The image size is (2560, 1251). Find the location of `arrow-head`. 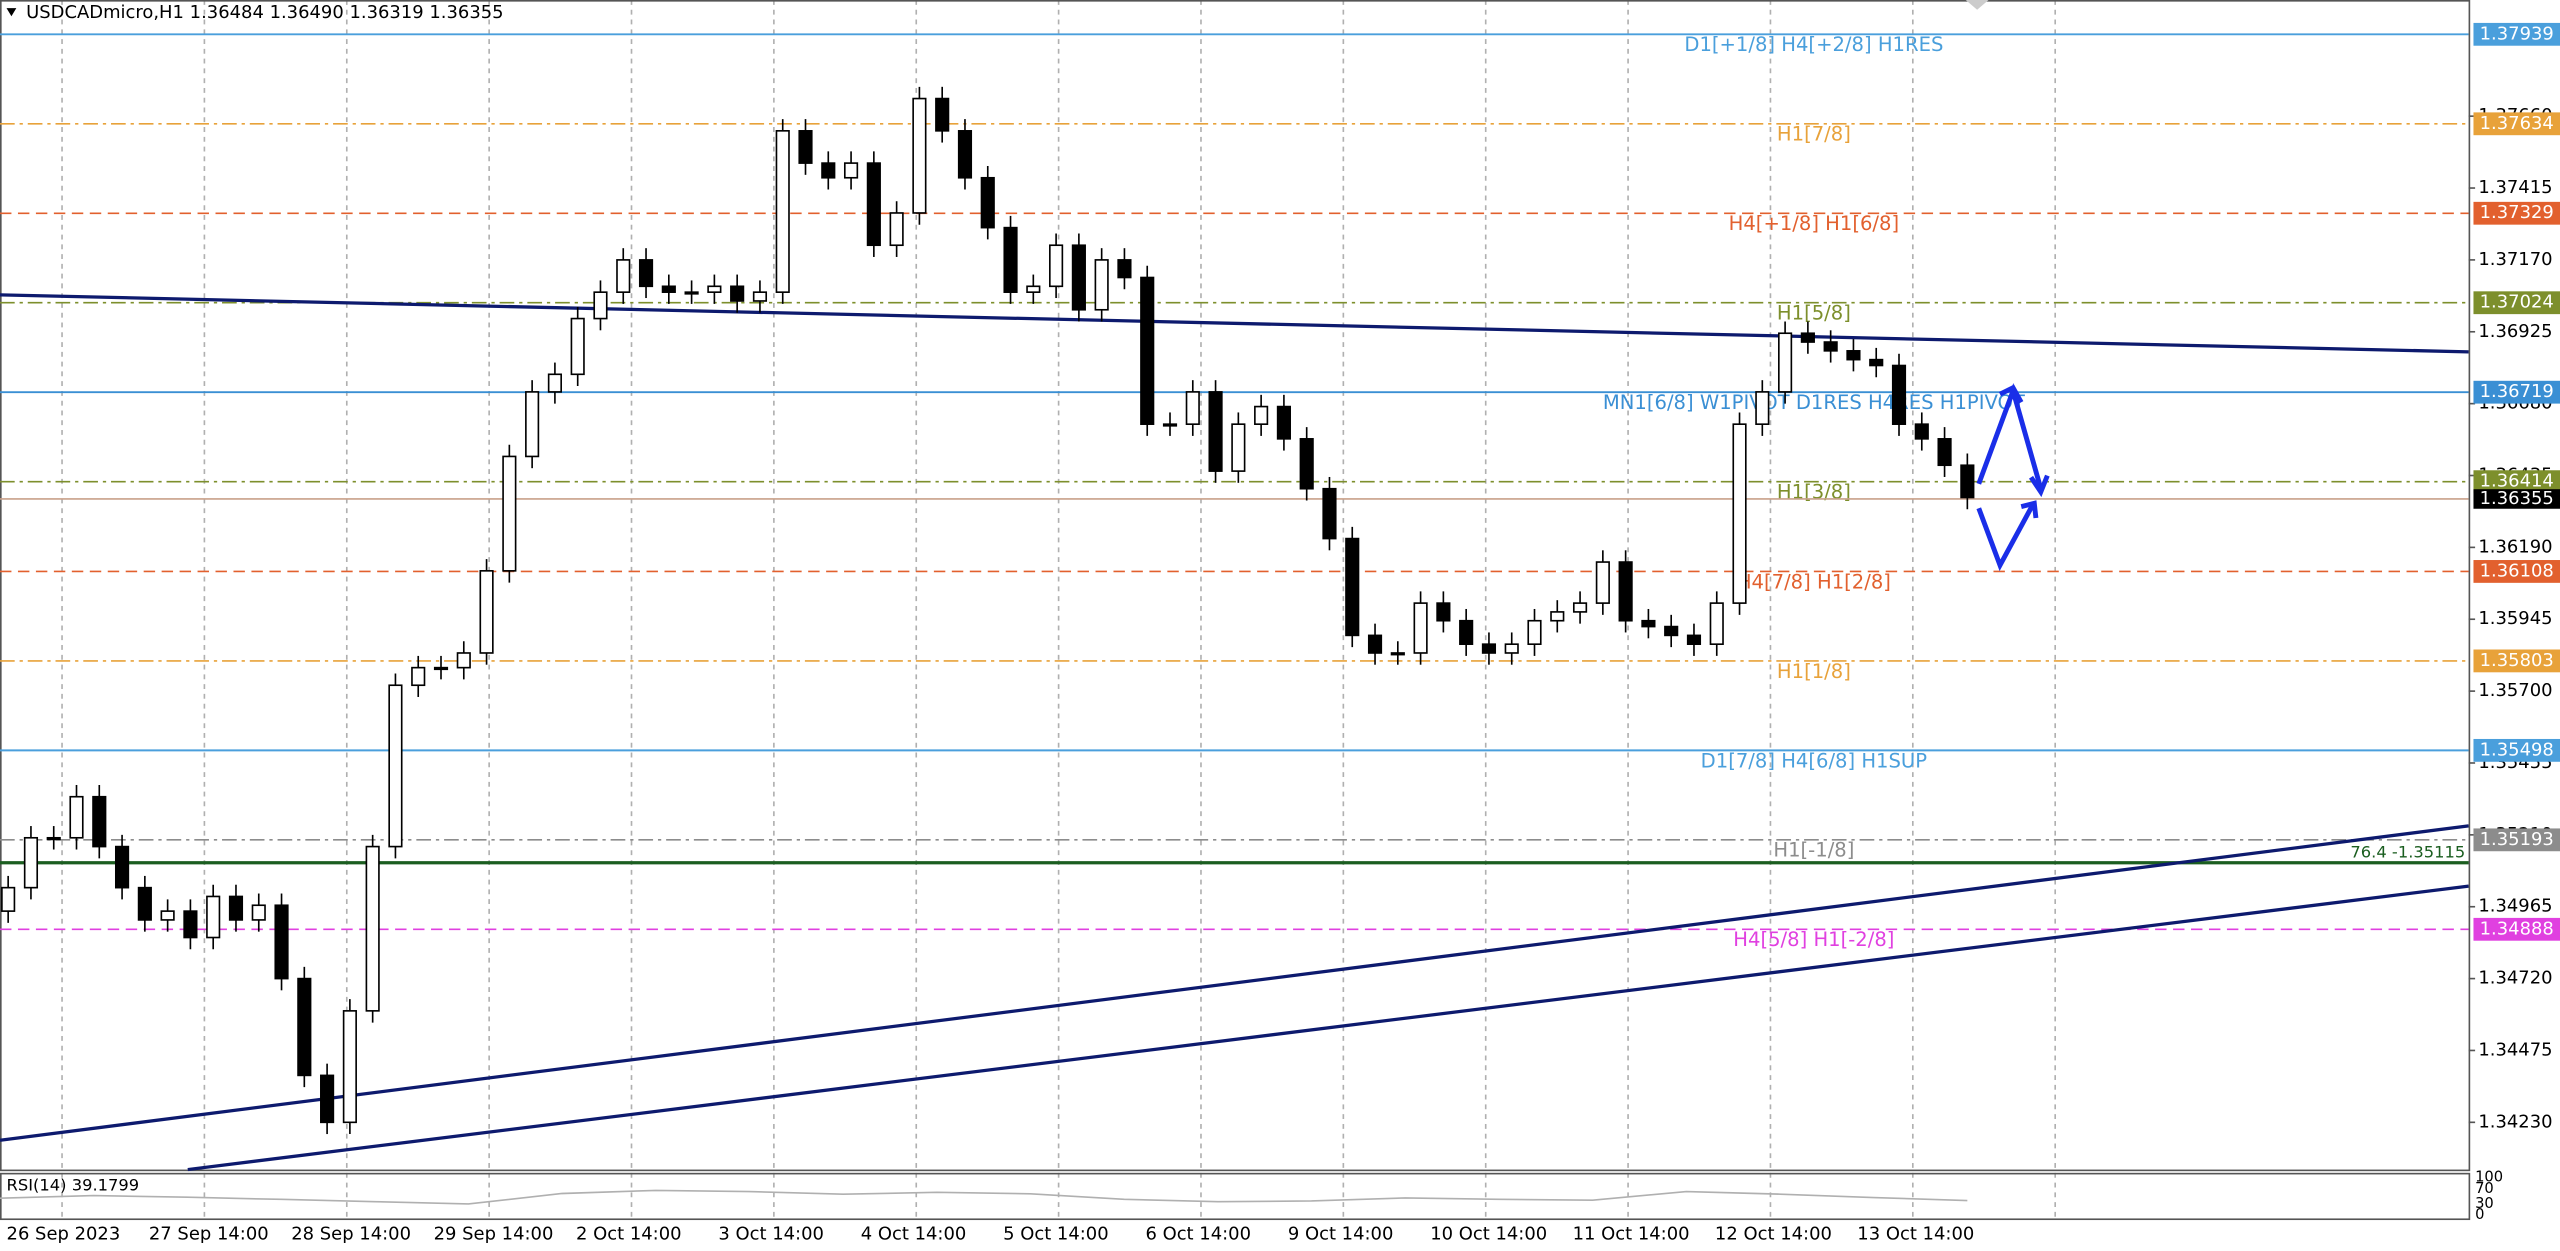

arrow-head is located at coordinates (2029, 509).